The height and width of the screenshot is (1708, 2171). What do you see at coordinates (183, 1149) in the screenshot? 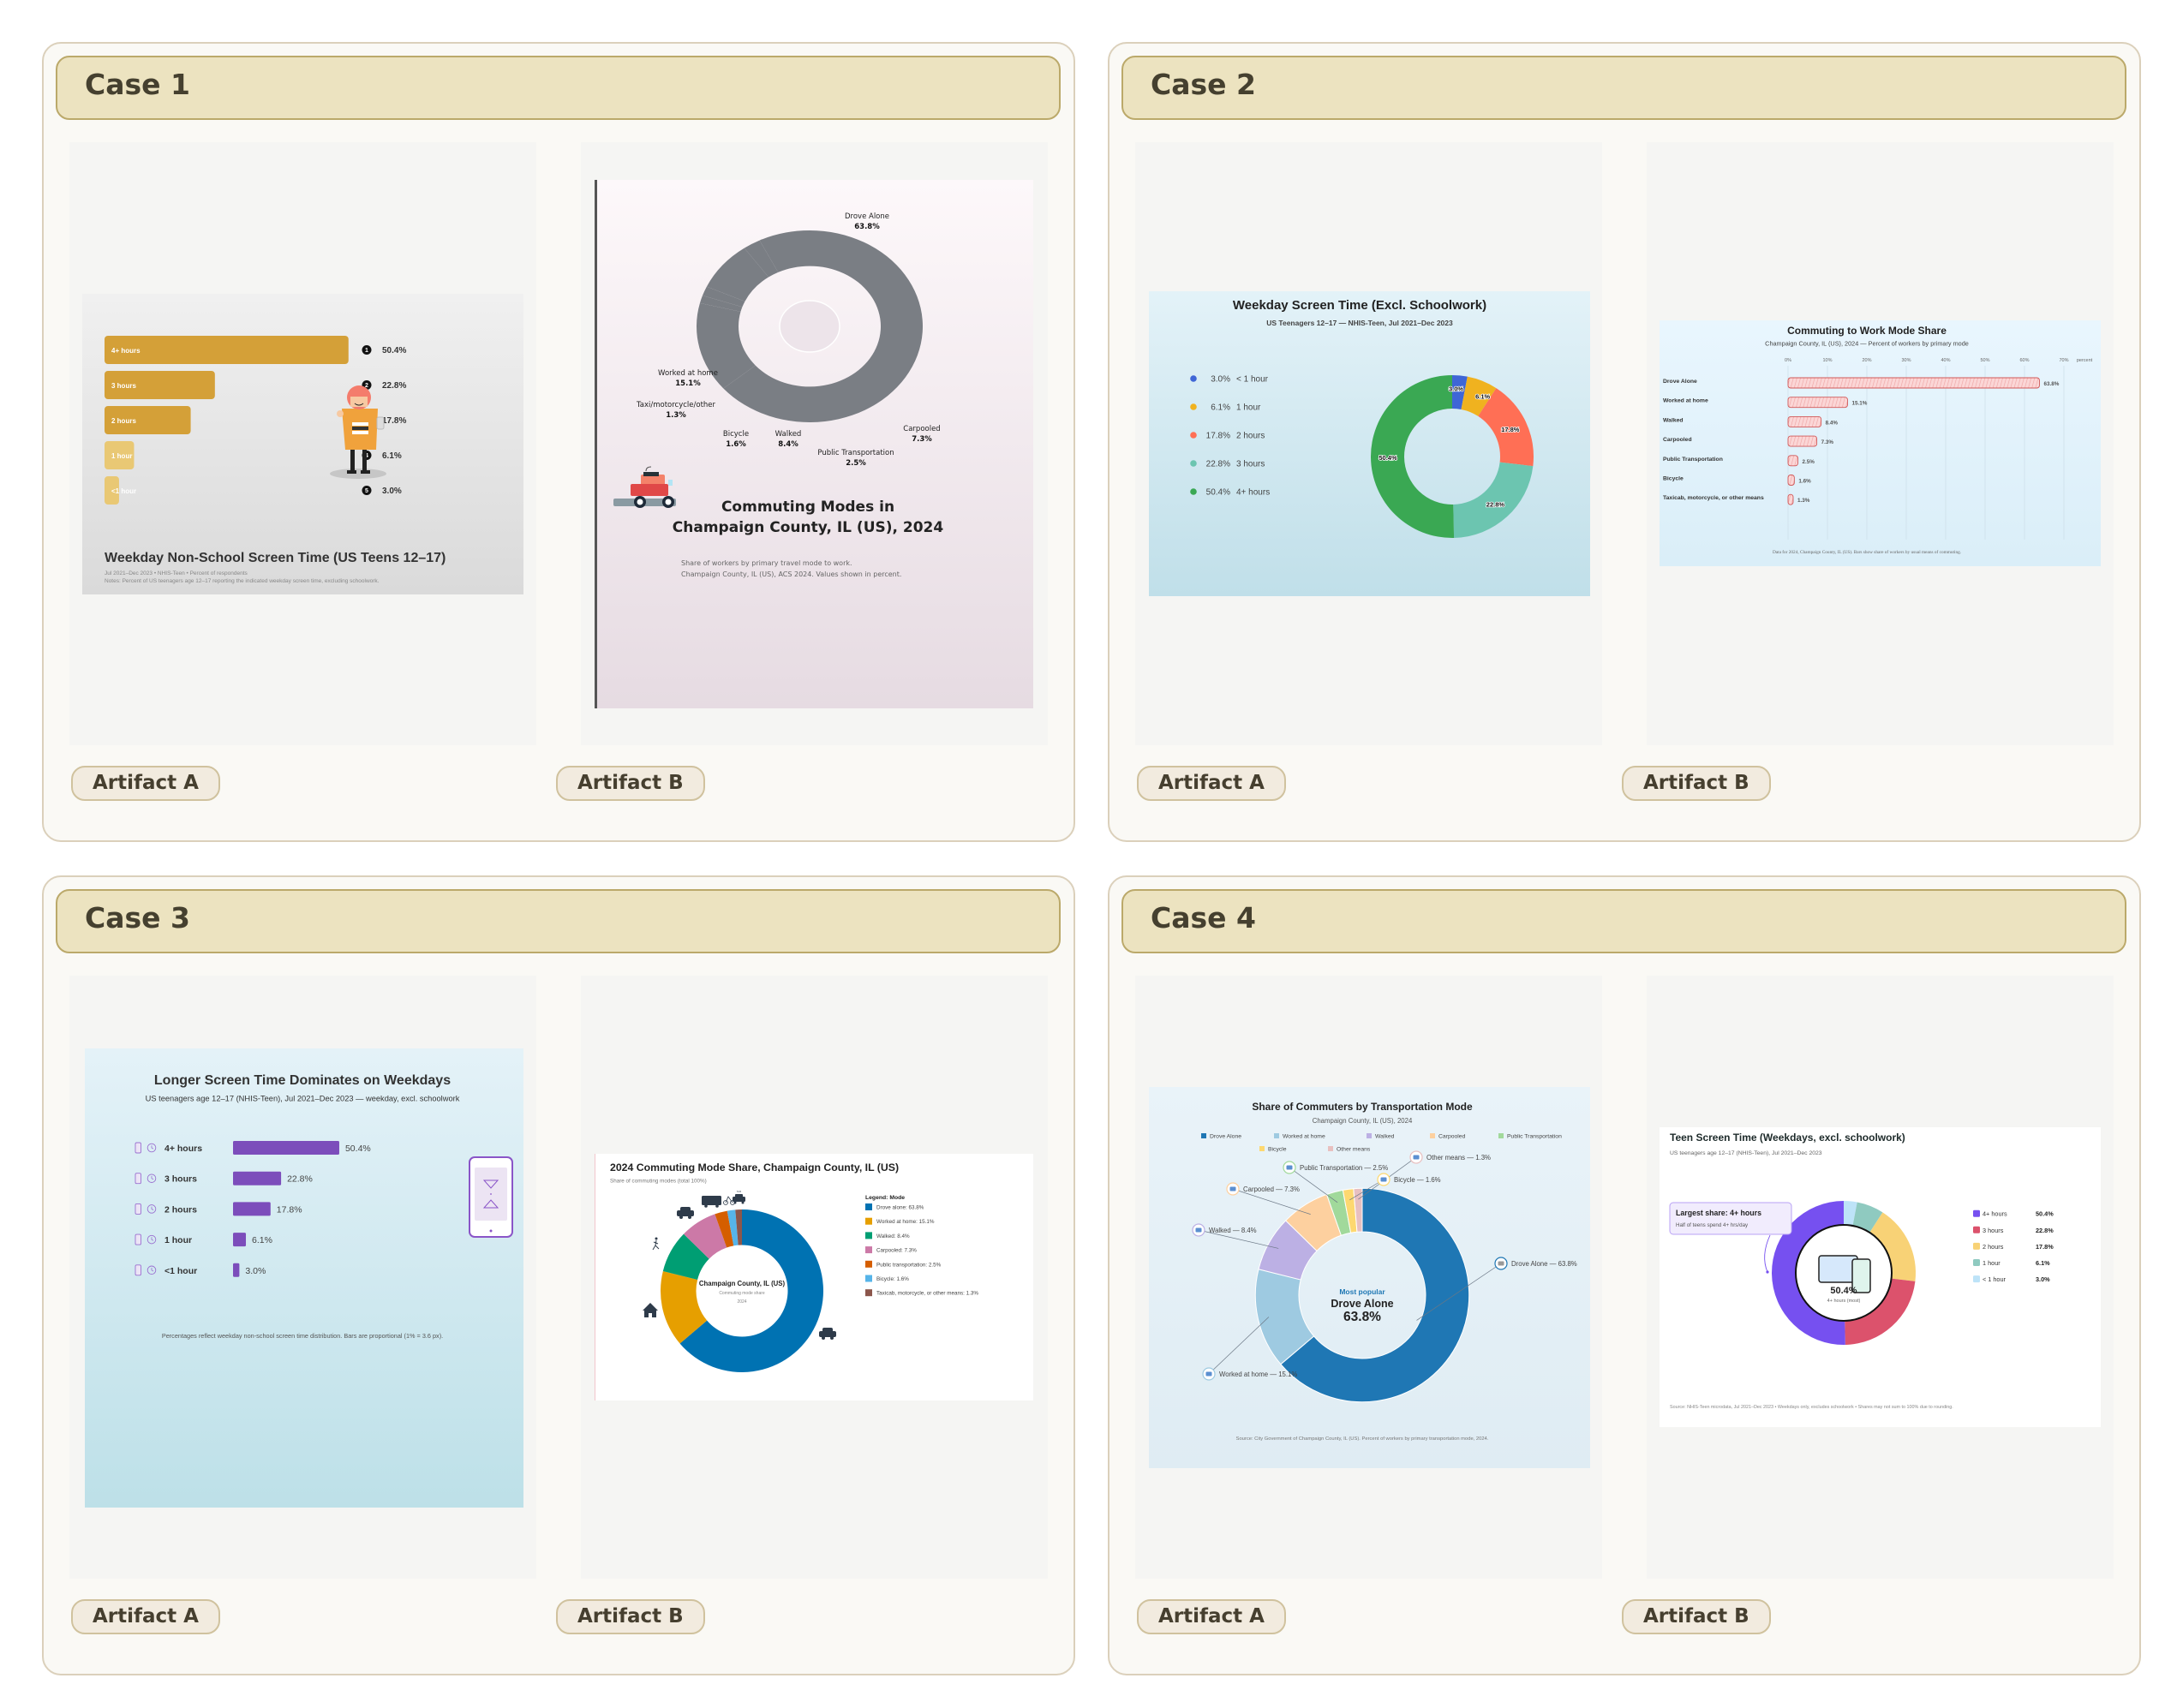
I see `category-label: 4+ hours` at bounding box center [183, 1149].